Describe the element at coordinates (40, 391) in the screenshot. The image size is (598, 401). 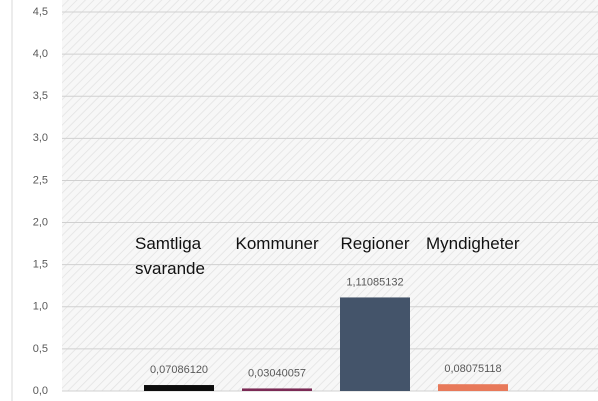
I see `y-tick-label: 0,0` at that location.